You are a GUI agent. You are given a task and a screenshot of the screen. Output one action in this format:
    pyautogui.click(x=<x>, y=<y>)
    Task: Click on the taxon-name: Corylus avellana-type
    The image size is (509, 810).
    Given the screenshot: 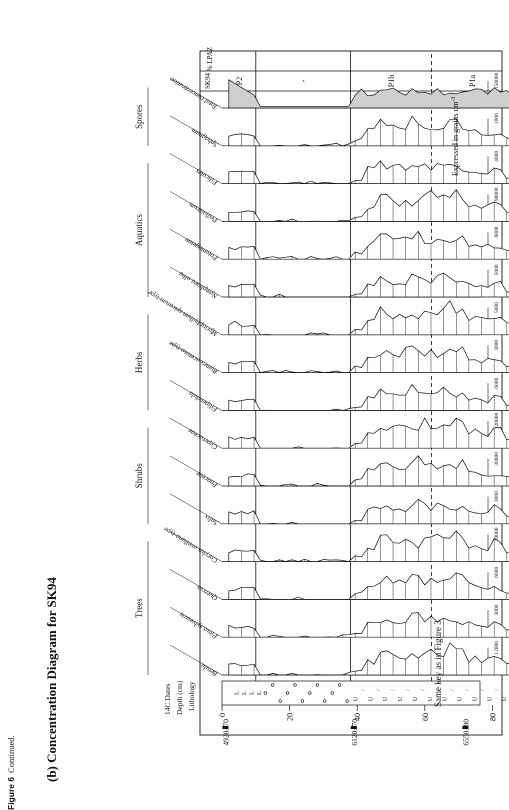 What is the action you would take?
    pyautogui.click(x=190, y=545)
    